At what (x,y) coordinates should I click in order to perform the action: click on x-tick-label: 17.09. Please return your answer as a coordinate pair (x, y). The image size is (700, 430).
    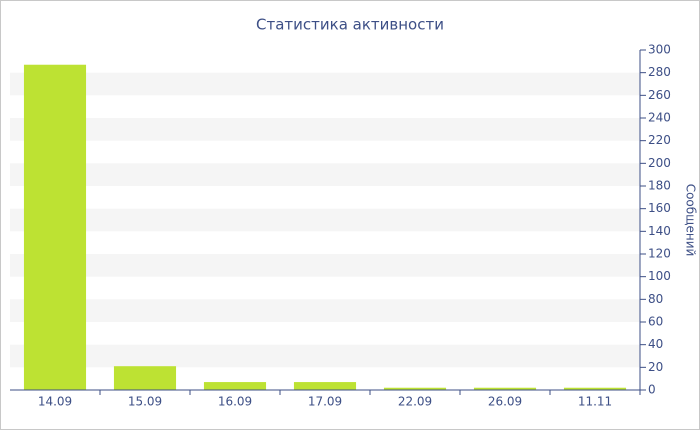
    Looking at the image, I should click on (325, 402).